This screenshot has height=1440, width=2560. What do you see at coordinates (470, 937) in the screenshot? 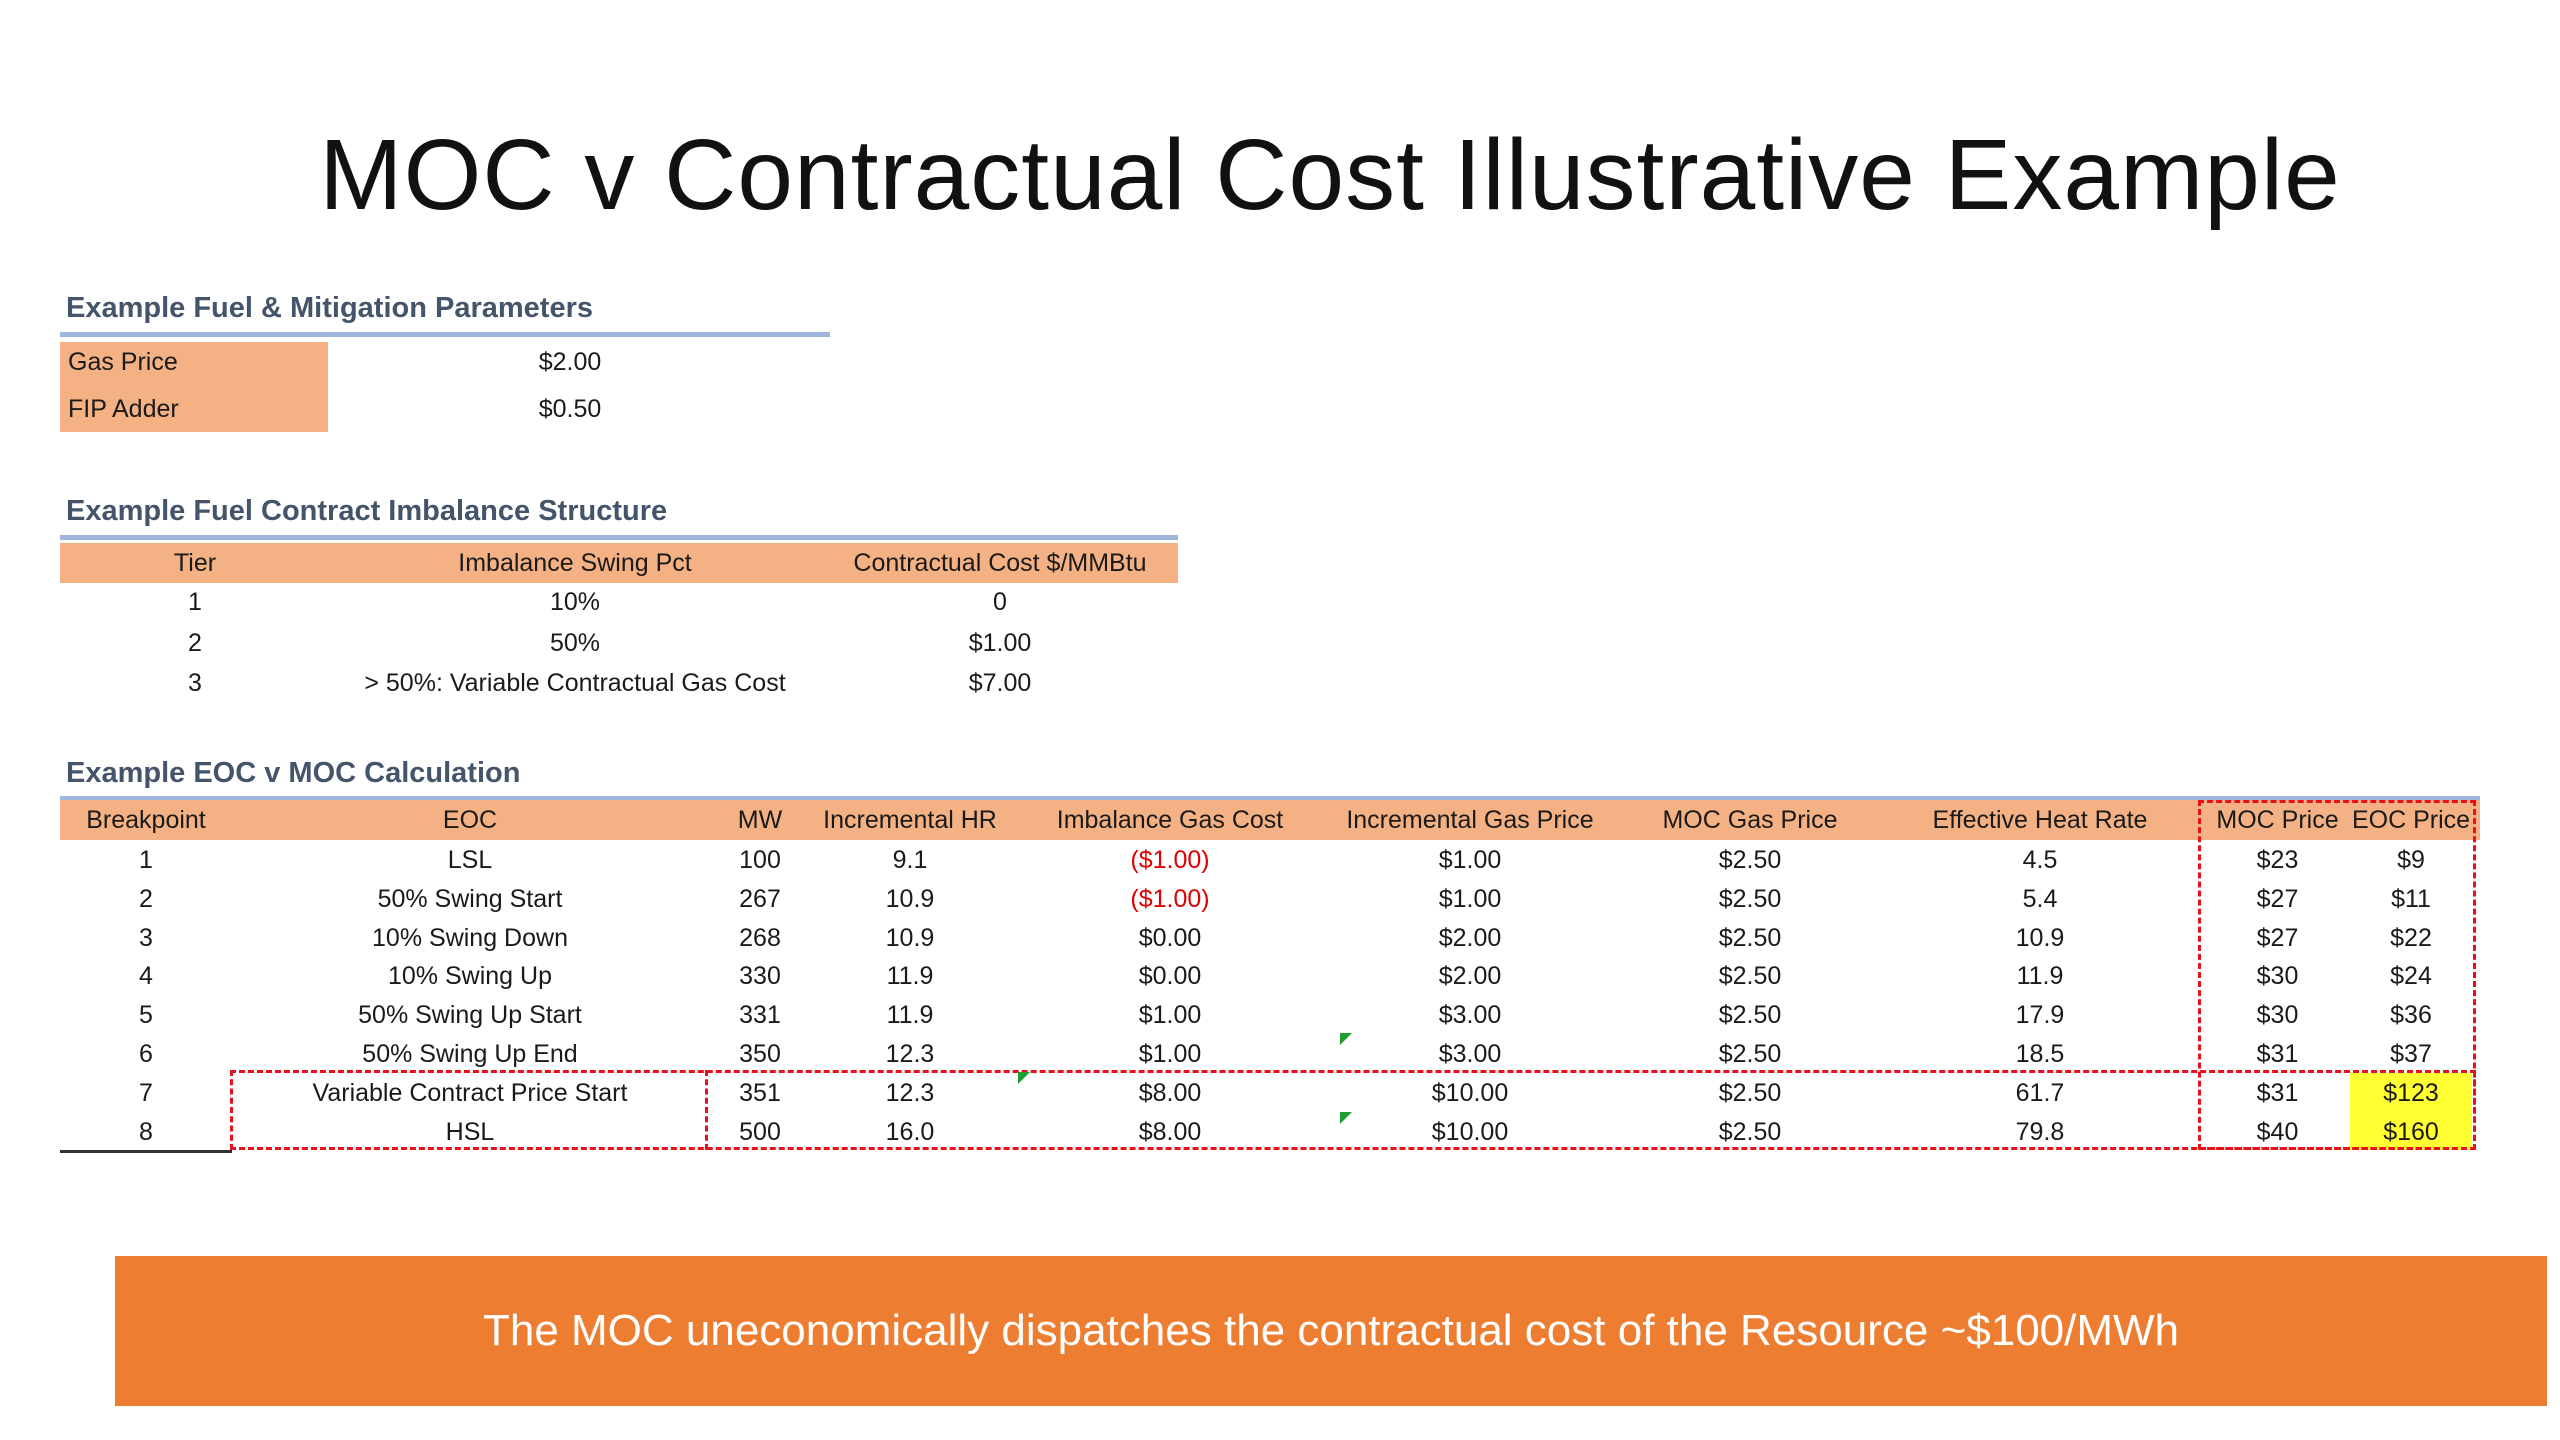
I see `calc-cell-eoc: 10% Swing Down` at bounding box center [470, 937].